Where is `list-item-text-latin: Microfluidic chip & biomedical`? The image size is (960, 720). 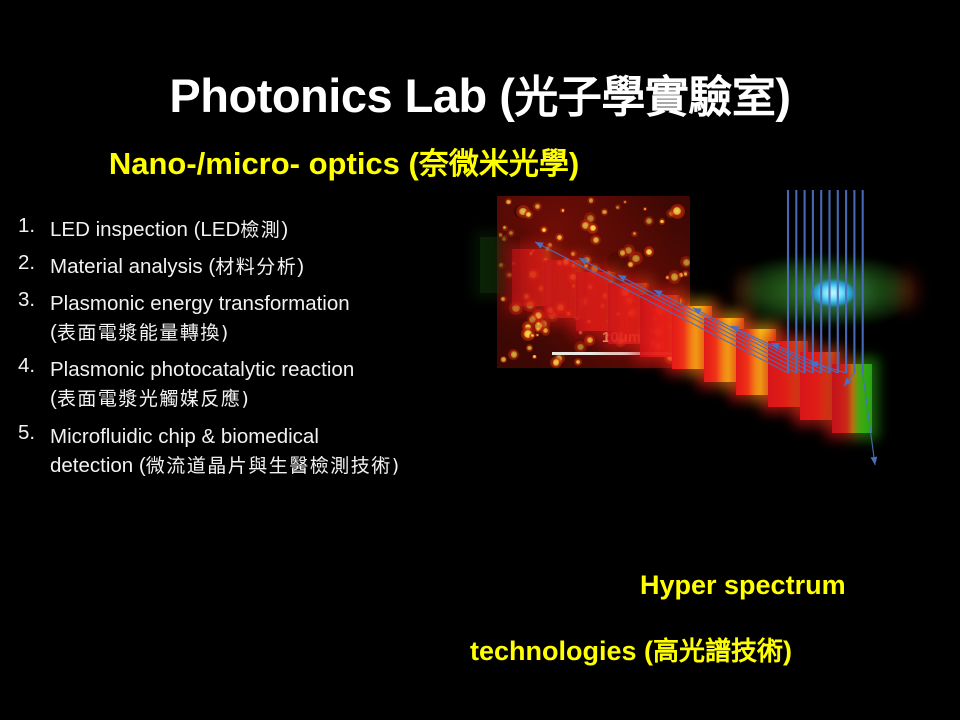 list-item-text-latin: Microfluidic chip & biomedical is located at coordinates (184, 436).